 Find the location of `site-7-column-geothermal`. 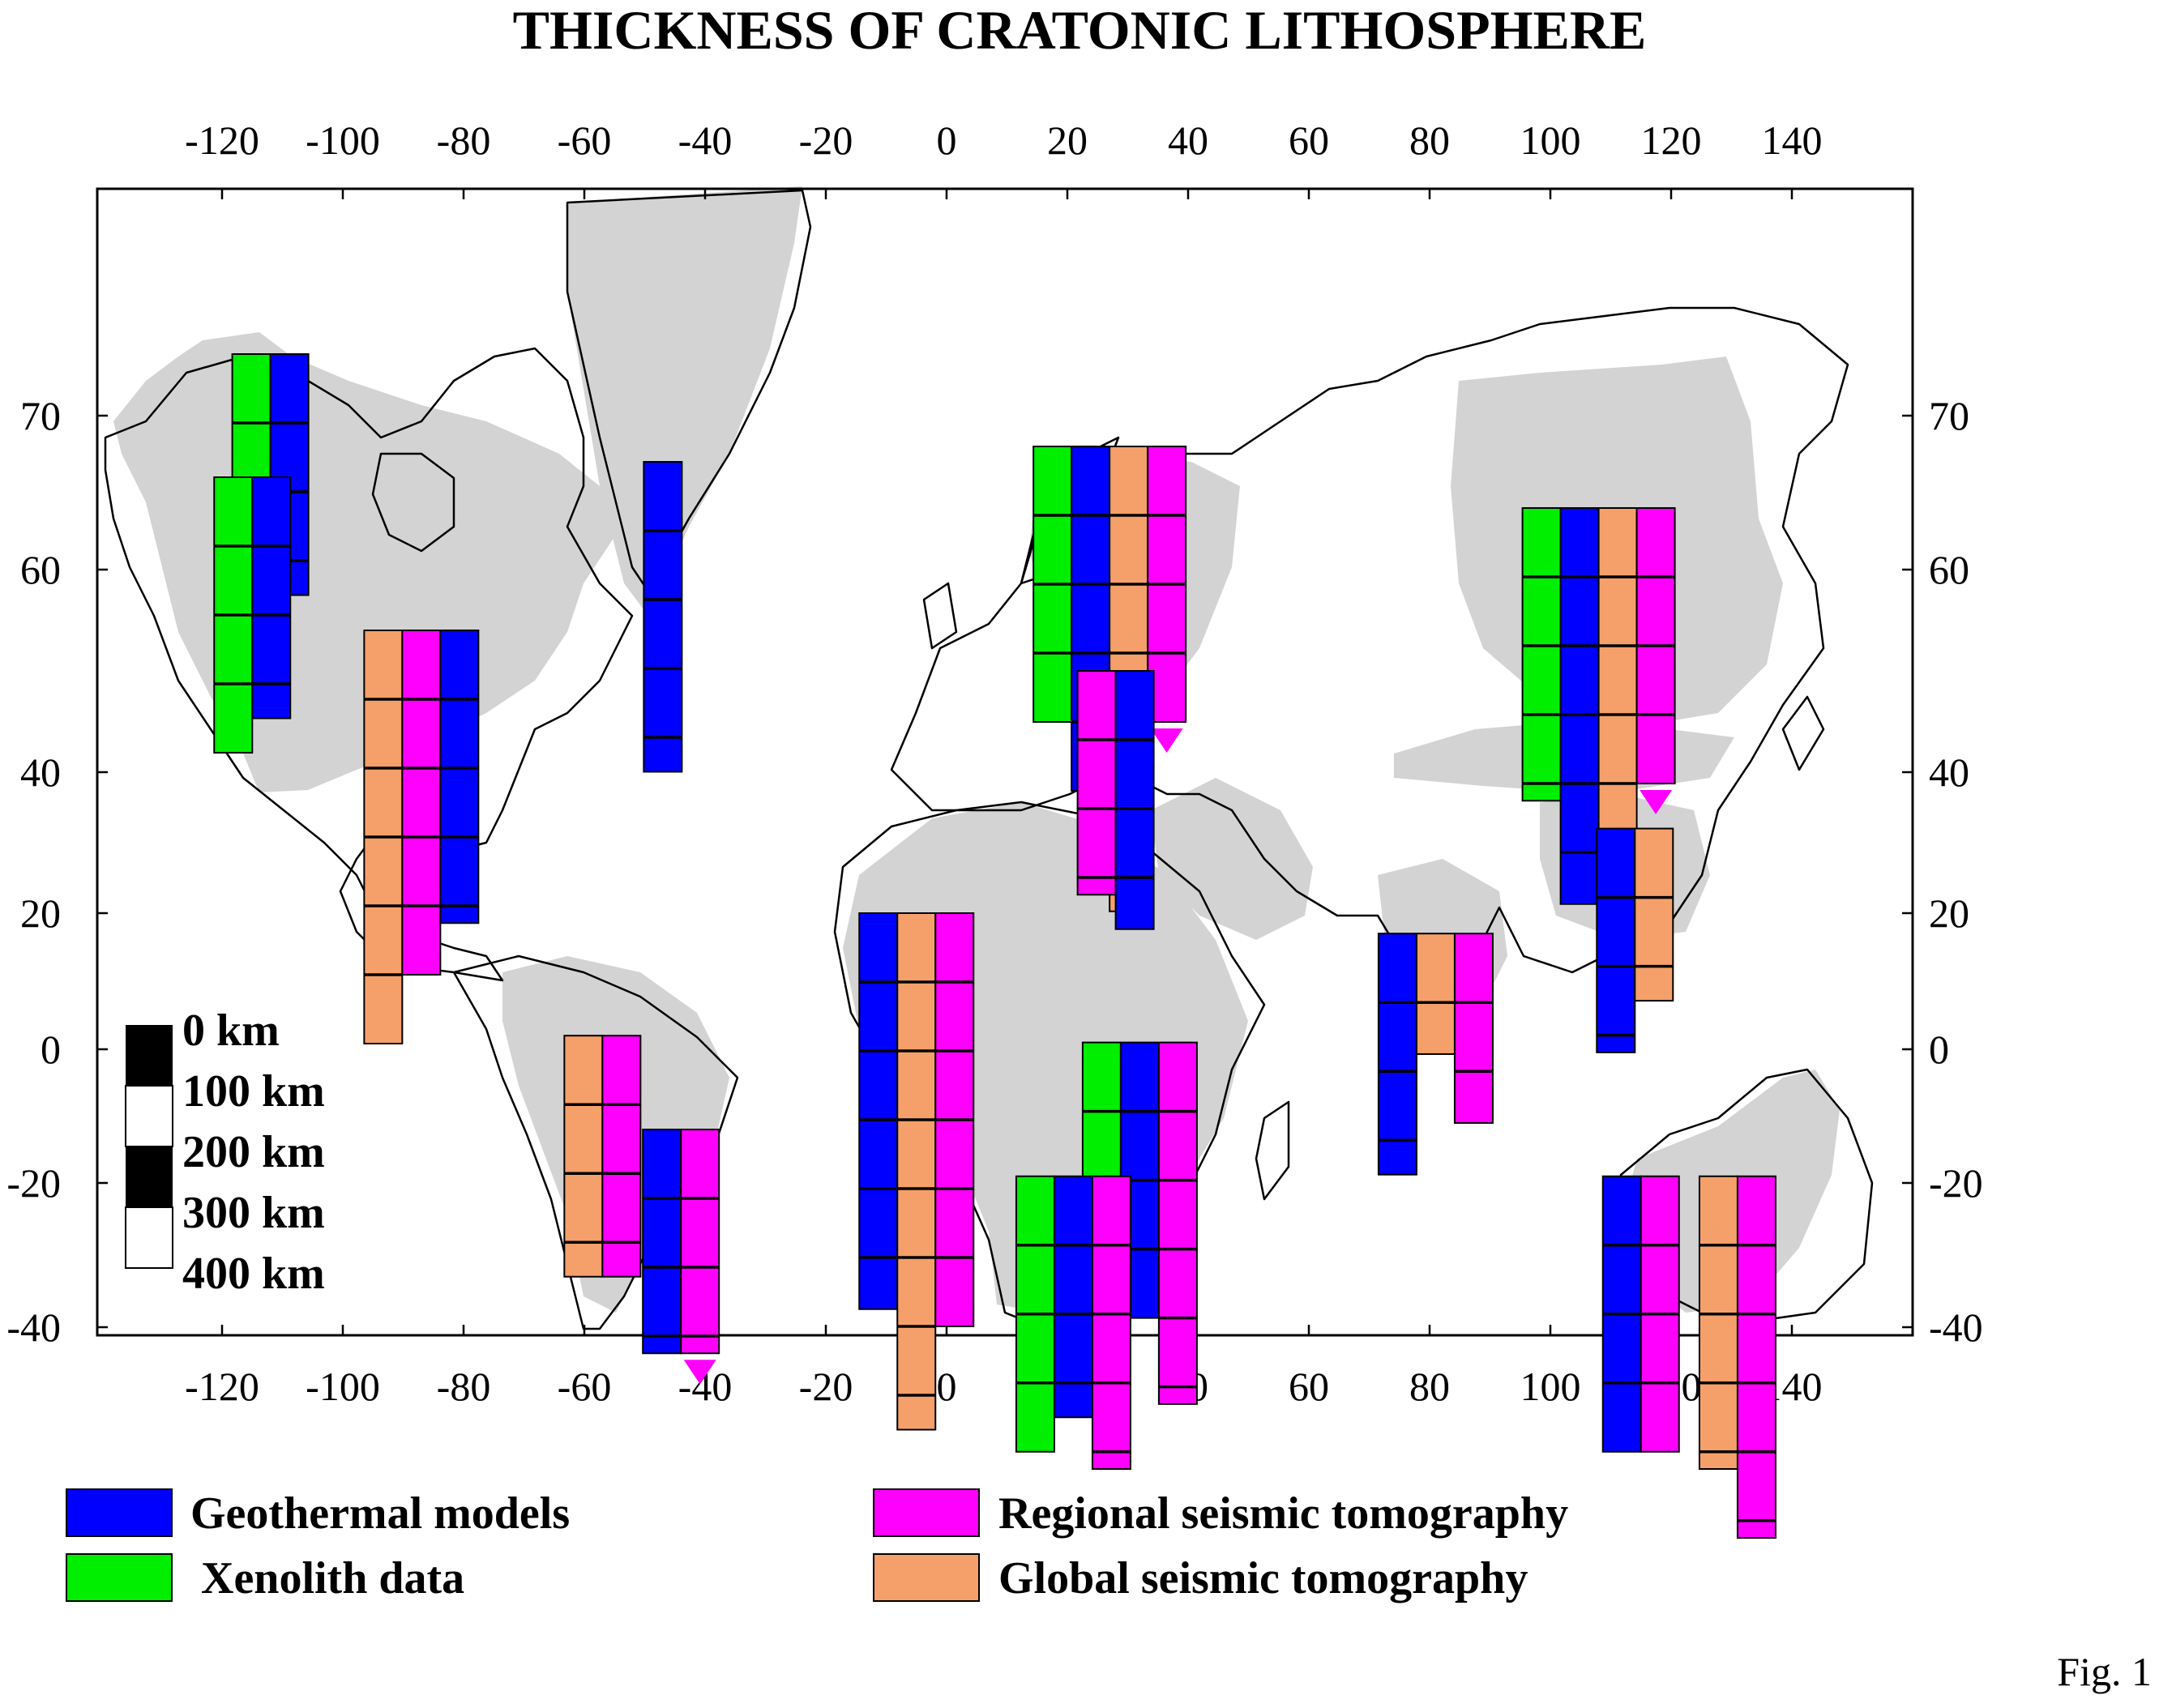

site-7-column-geothermal is located at coordinates (1616, 940).